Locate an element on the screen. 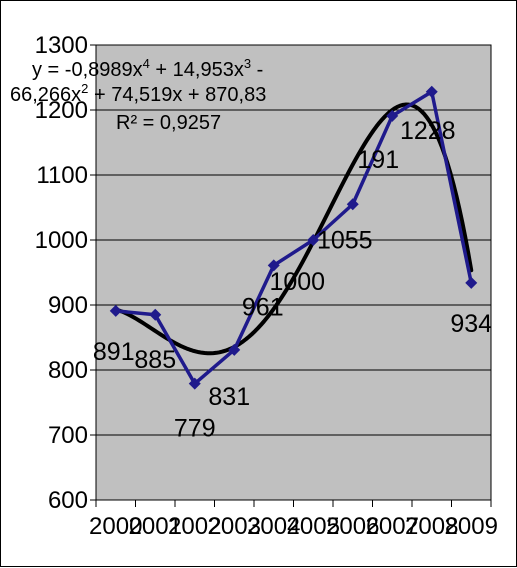 This screenshot has width=517, height=568. x-tick-label-2003: 2003 is located at coordinates (234, 526).